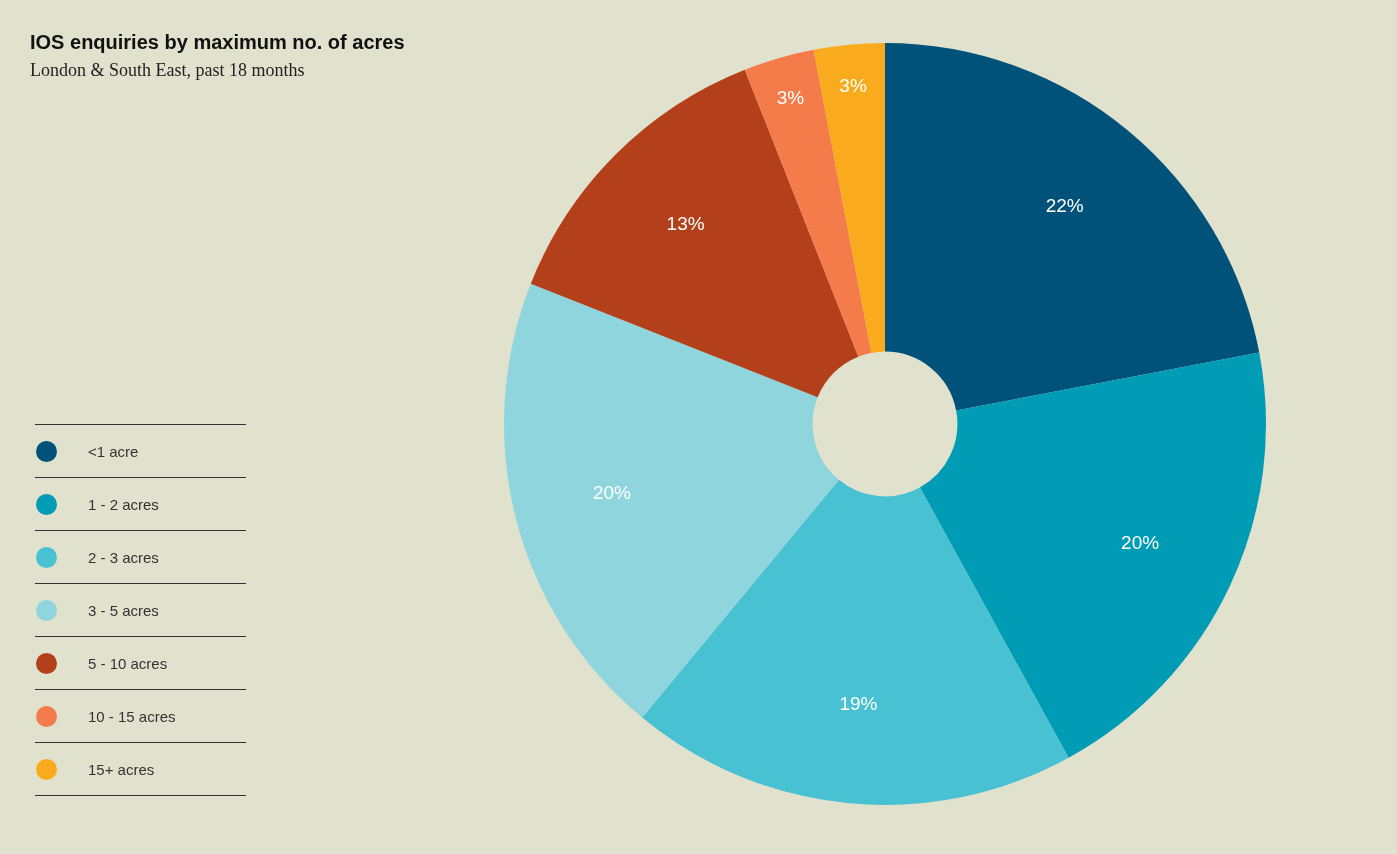  What do you see at coordinates (123, 610) in the screenshot?
I see `legend-label: 3 - 5 acres` at bounding box center [123, 610].